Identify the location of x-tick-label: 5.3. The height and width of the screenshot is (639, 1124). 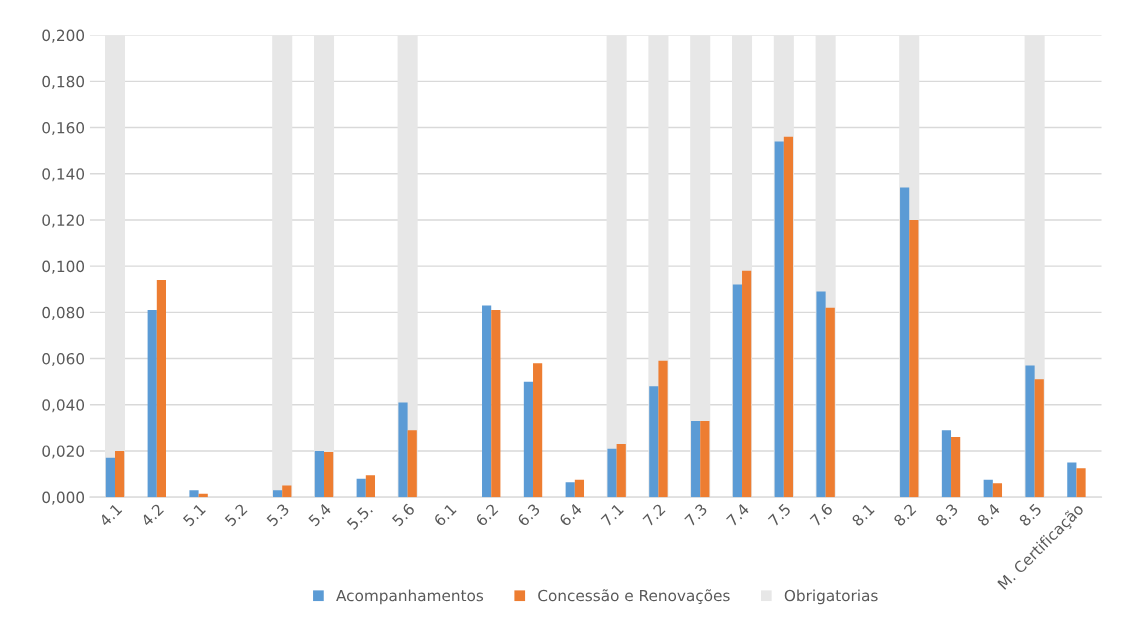
(278, 515).